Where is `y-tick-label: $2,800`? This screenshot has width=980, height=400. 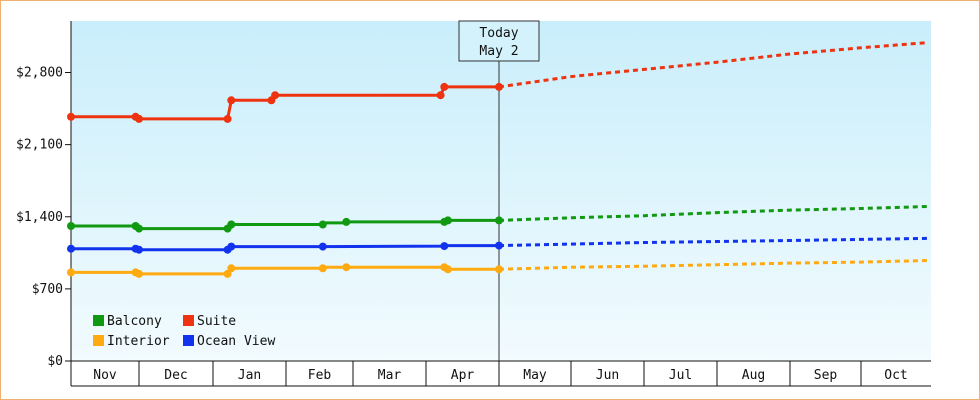 y-tick-label: $2,800 is located at coordinates (39, 73).